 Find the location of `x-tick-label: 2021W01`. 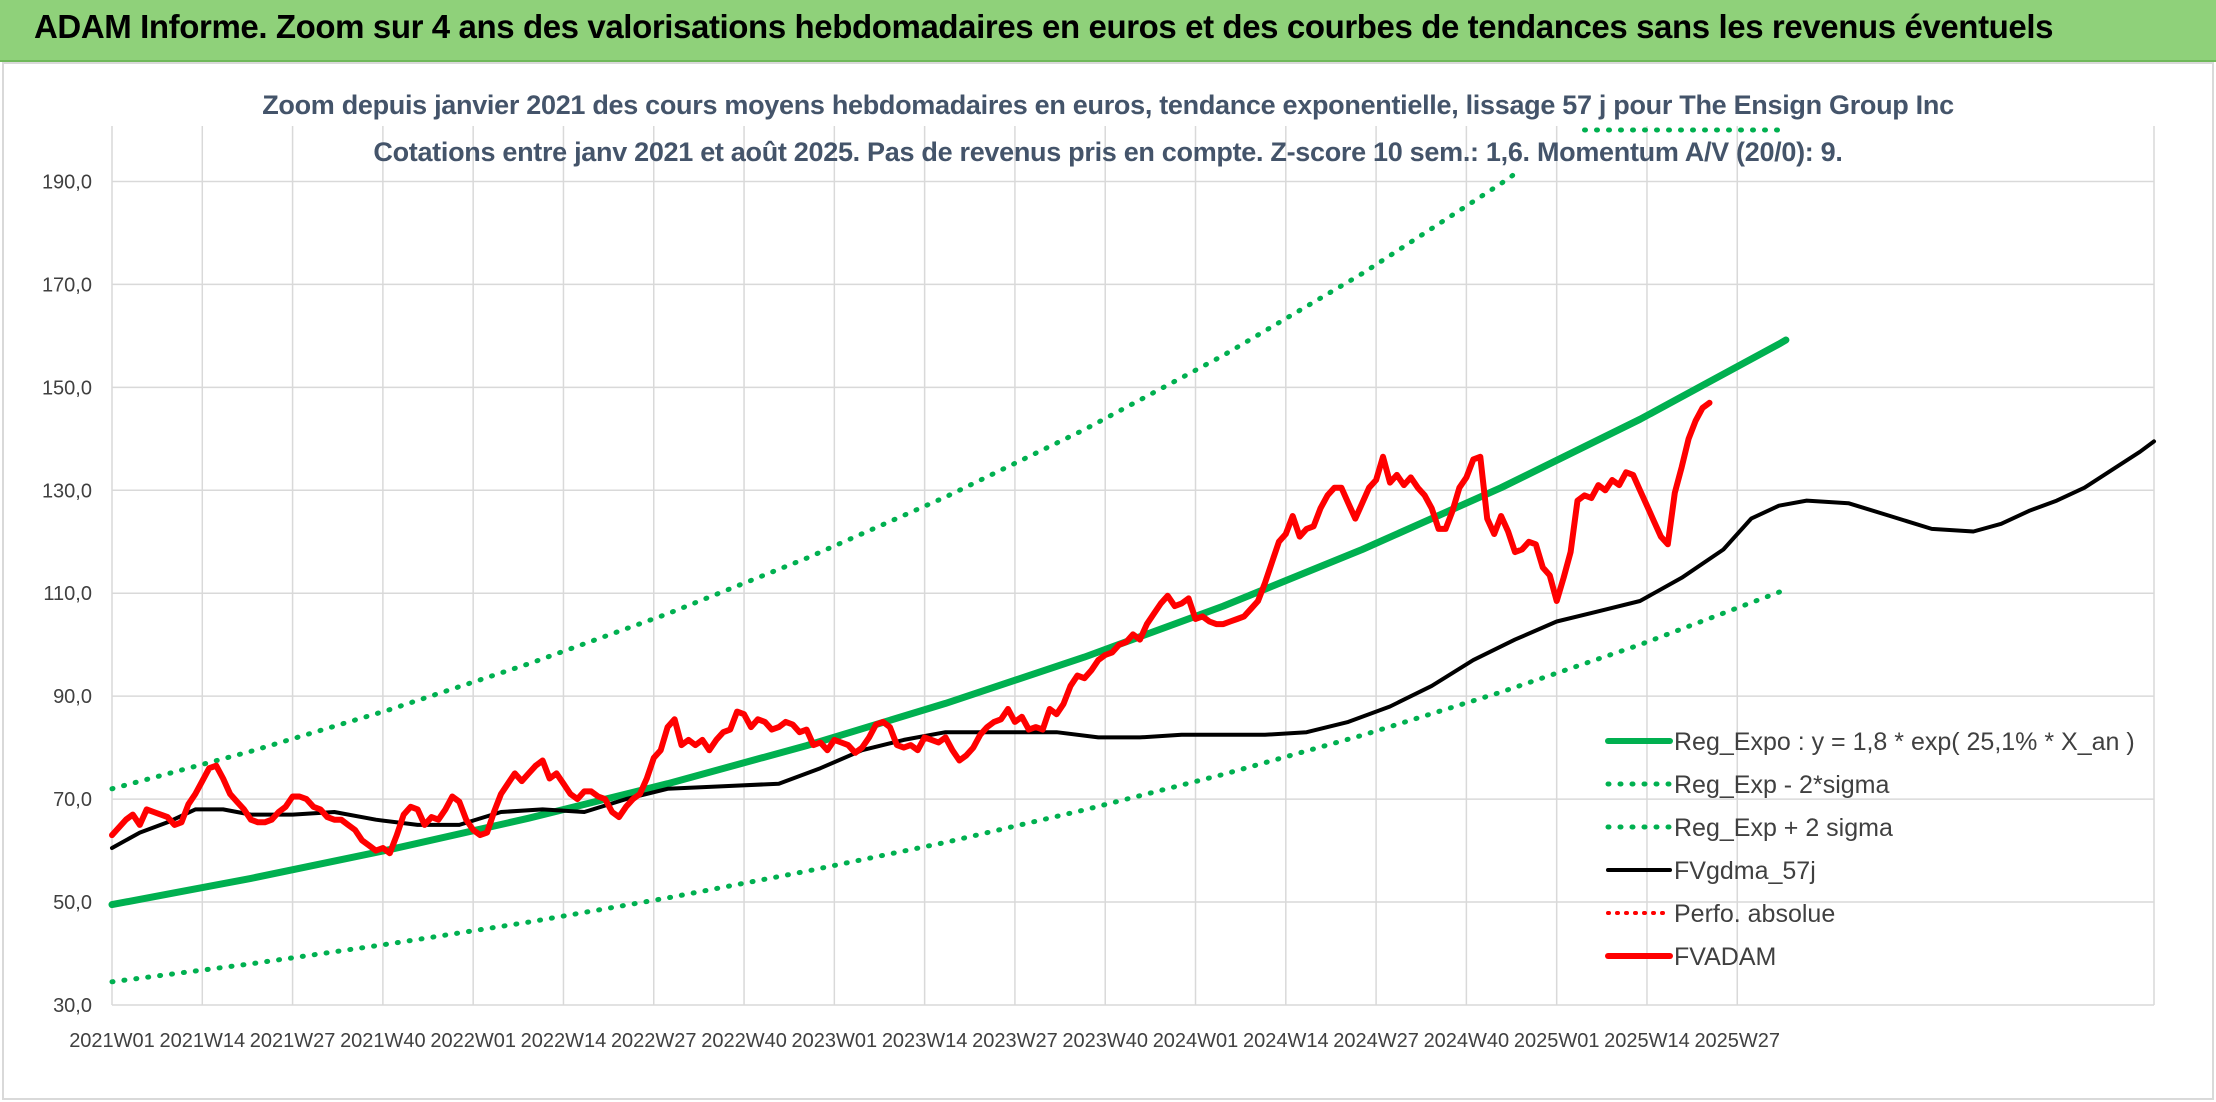

x-tick-label: 2021W01 is located at coordinates (112, 1041).